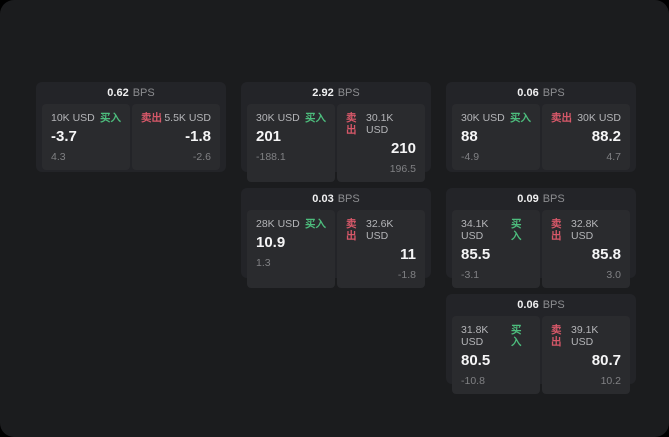  I want to click on buy-size-label: 34.1K USD, so click(475, 230).